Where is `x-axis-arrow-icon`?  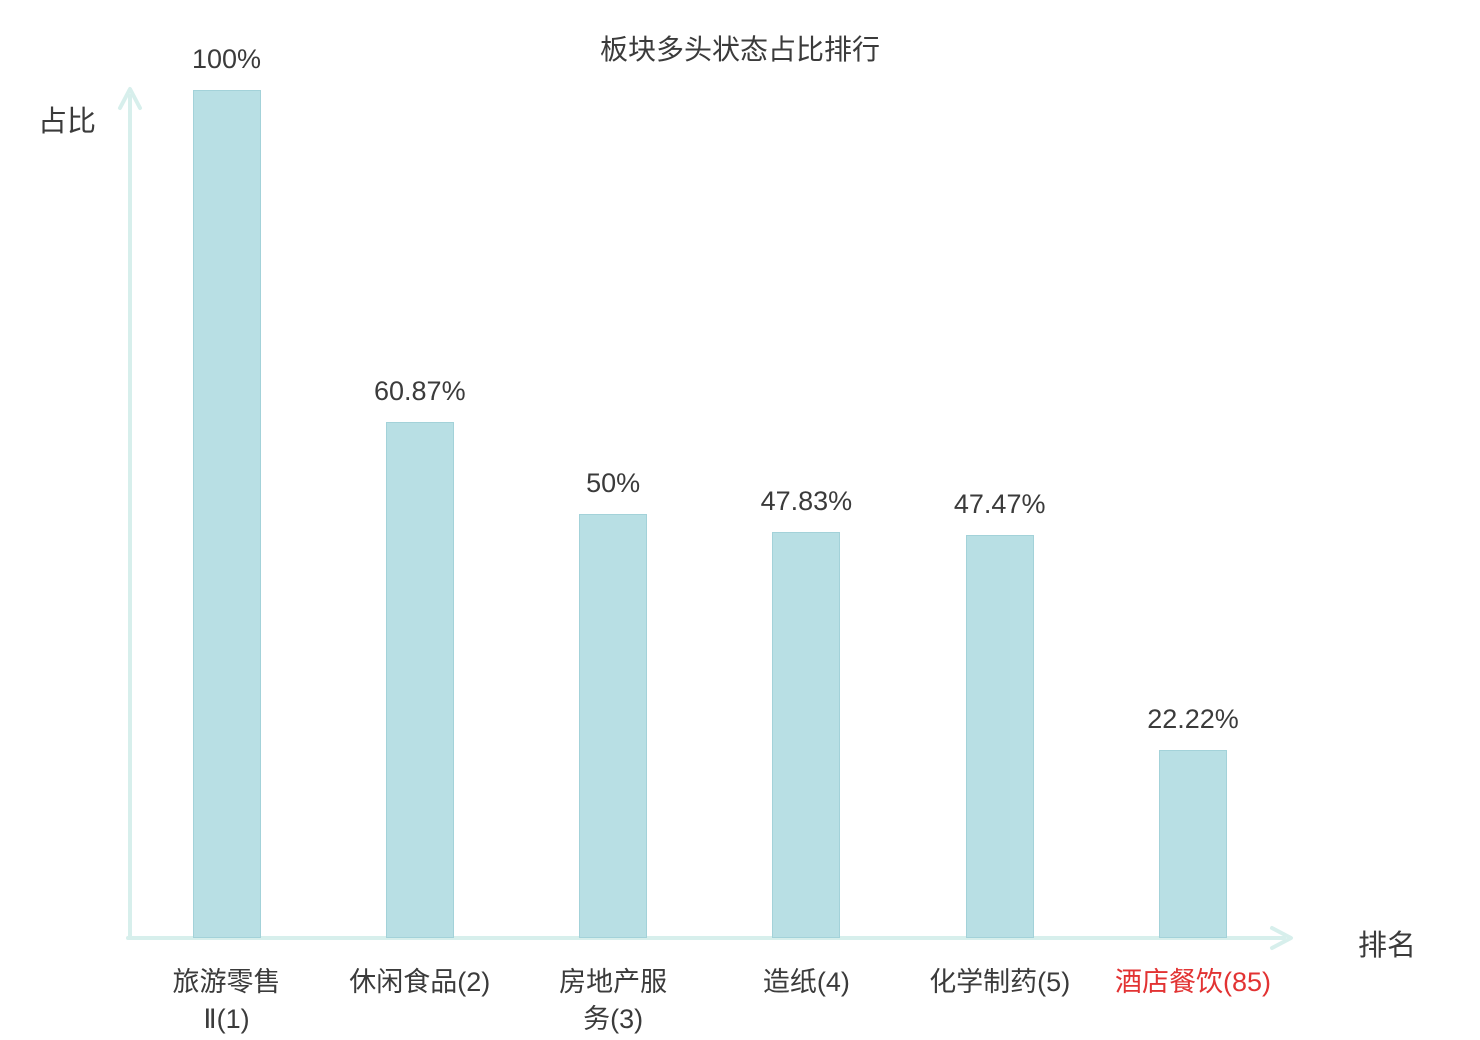
x-axis-arrow-icon is located at coordinates (1281, 938).